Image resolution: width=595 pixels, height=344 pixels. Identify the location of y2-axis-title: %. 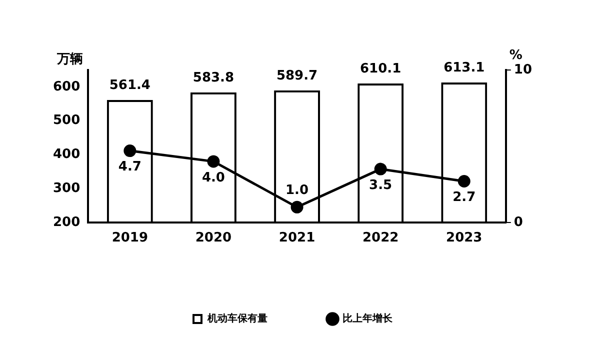
(515, 55).